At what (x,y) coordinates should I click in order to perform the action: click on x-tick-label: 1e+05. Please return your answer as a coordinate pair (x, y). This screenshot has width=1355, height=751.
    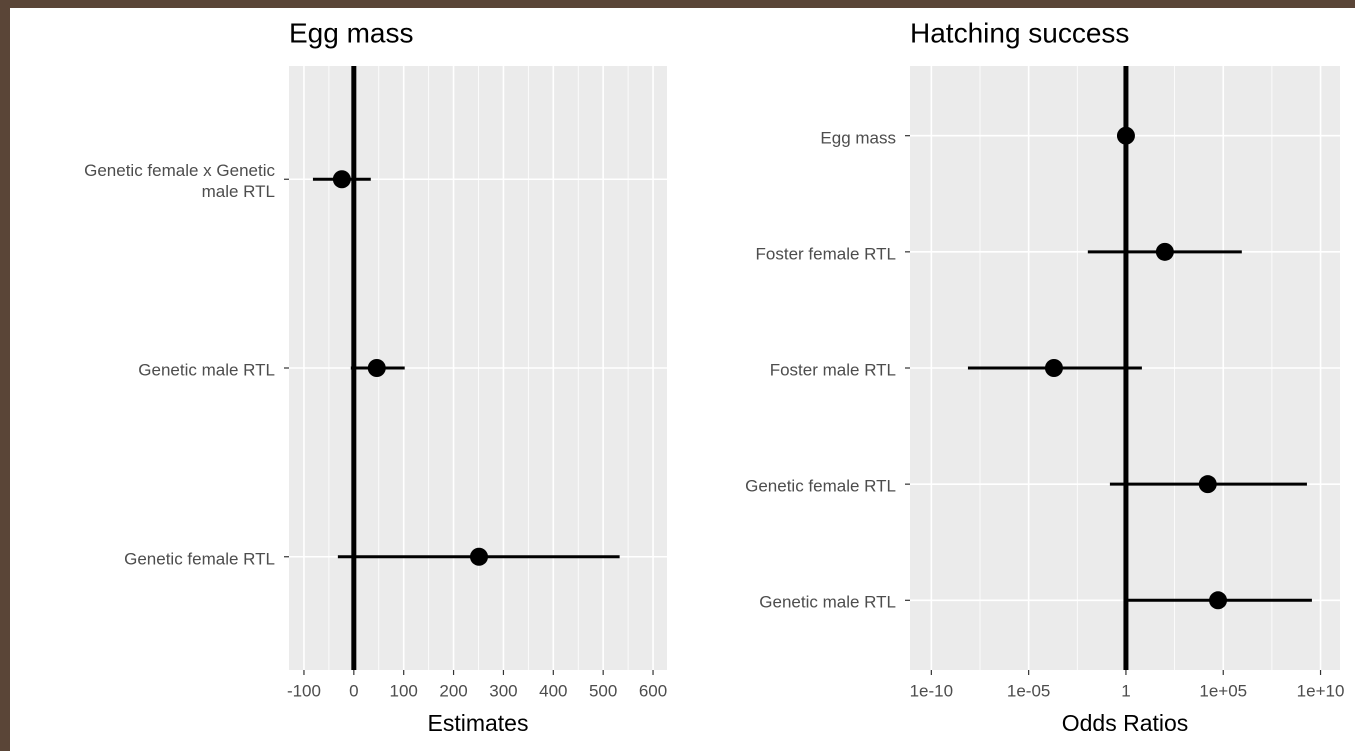
    Looking at the image, I should click on (1223, 690).